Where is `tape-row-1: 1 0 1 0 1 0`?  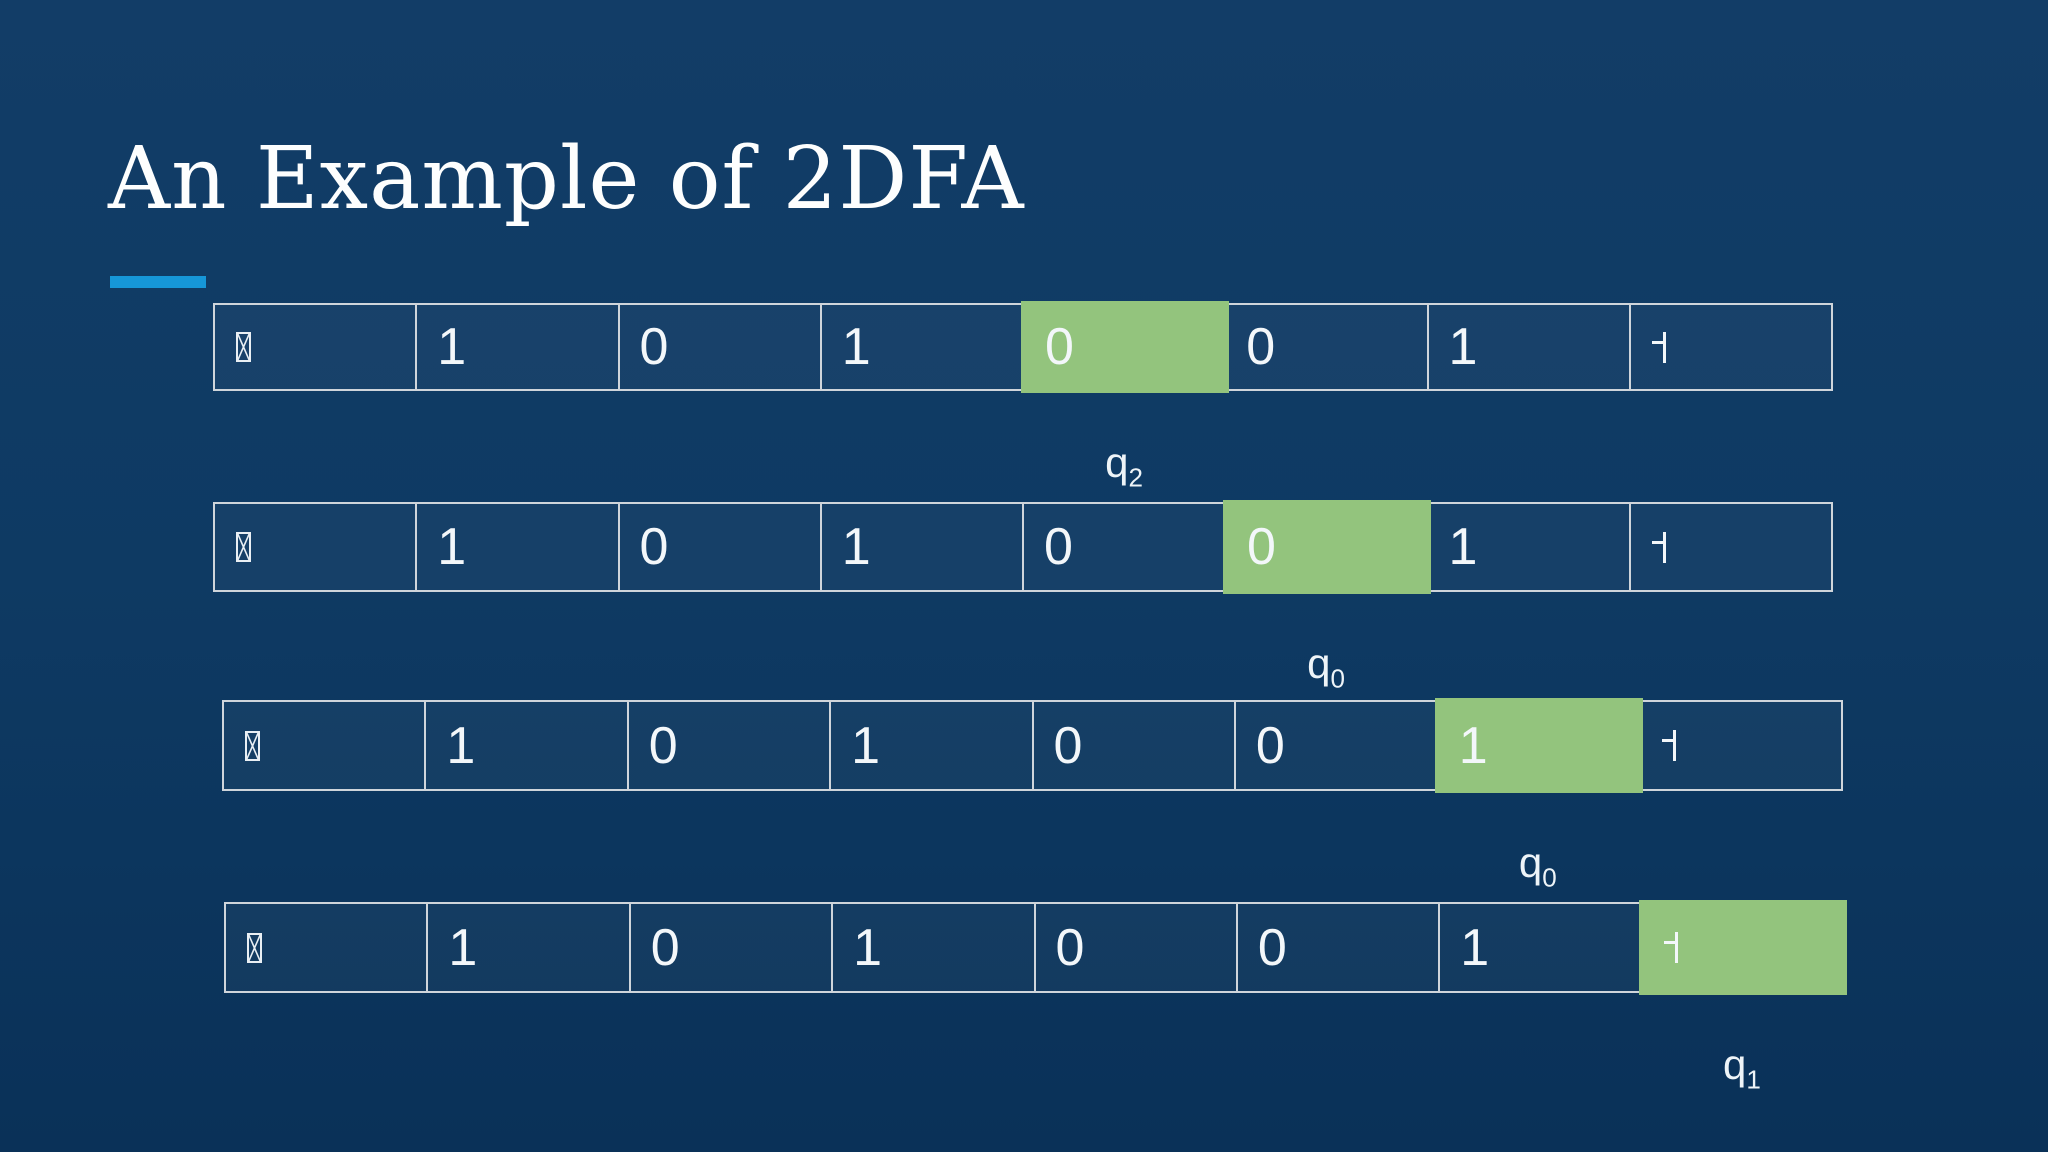
tape-row-1: 1 0 1 0 1 0 is located at coordinates (1023, 347).